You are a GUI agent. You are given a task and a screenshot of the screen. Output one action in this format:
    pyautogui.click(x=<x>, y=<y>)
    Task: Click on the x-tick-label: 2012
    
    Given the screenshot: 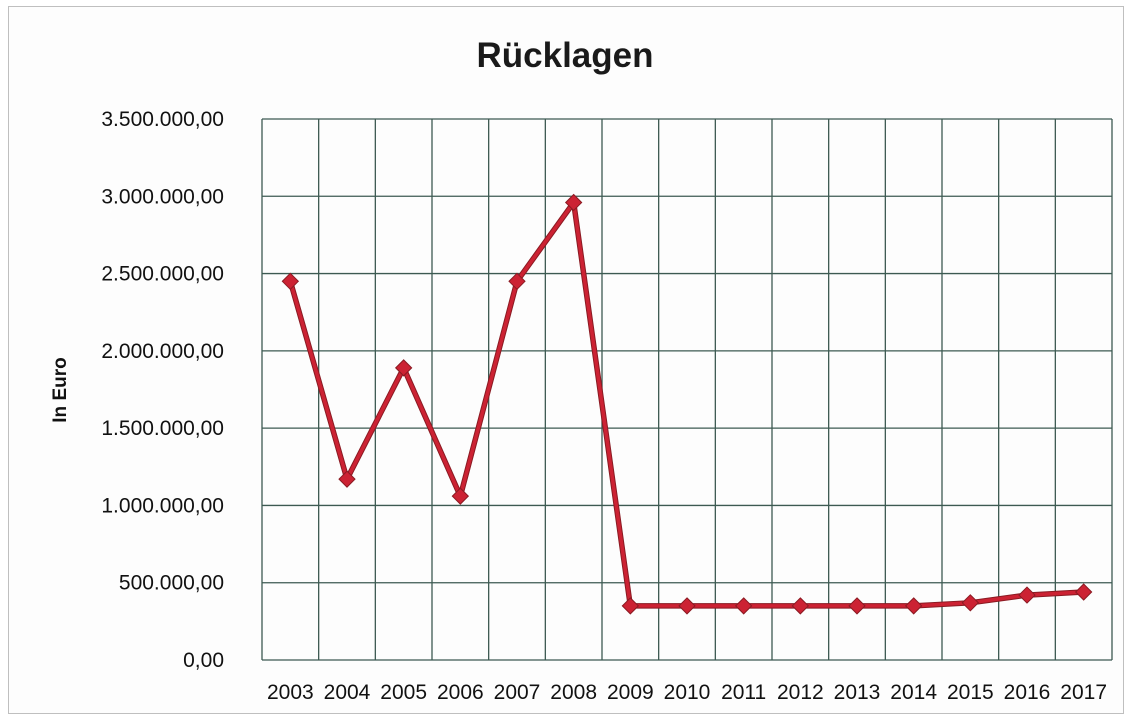 What is the action you would take?
    pyautogui.click(x=800, y=692)
    